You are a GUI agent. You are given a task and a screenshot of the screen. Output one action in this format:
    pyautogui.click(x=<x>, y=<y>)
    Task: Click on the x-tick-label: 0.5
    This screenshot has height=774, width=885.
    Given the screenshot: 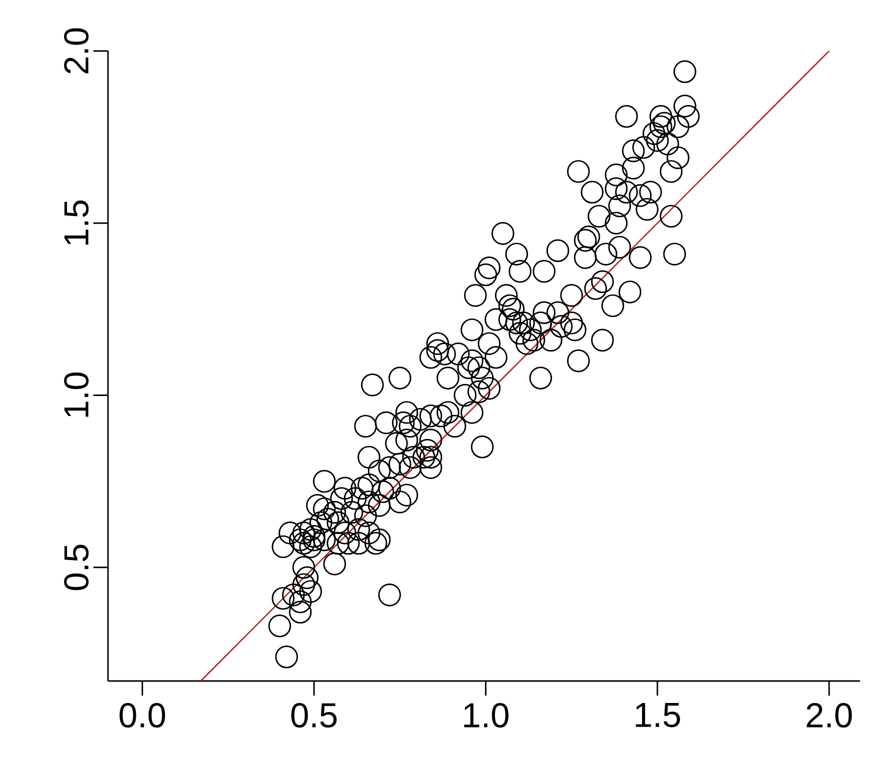 What is the action you would take?
    pyautogui.click(x=314, y=715)
    